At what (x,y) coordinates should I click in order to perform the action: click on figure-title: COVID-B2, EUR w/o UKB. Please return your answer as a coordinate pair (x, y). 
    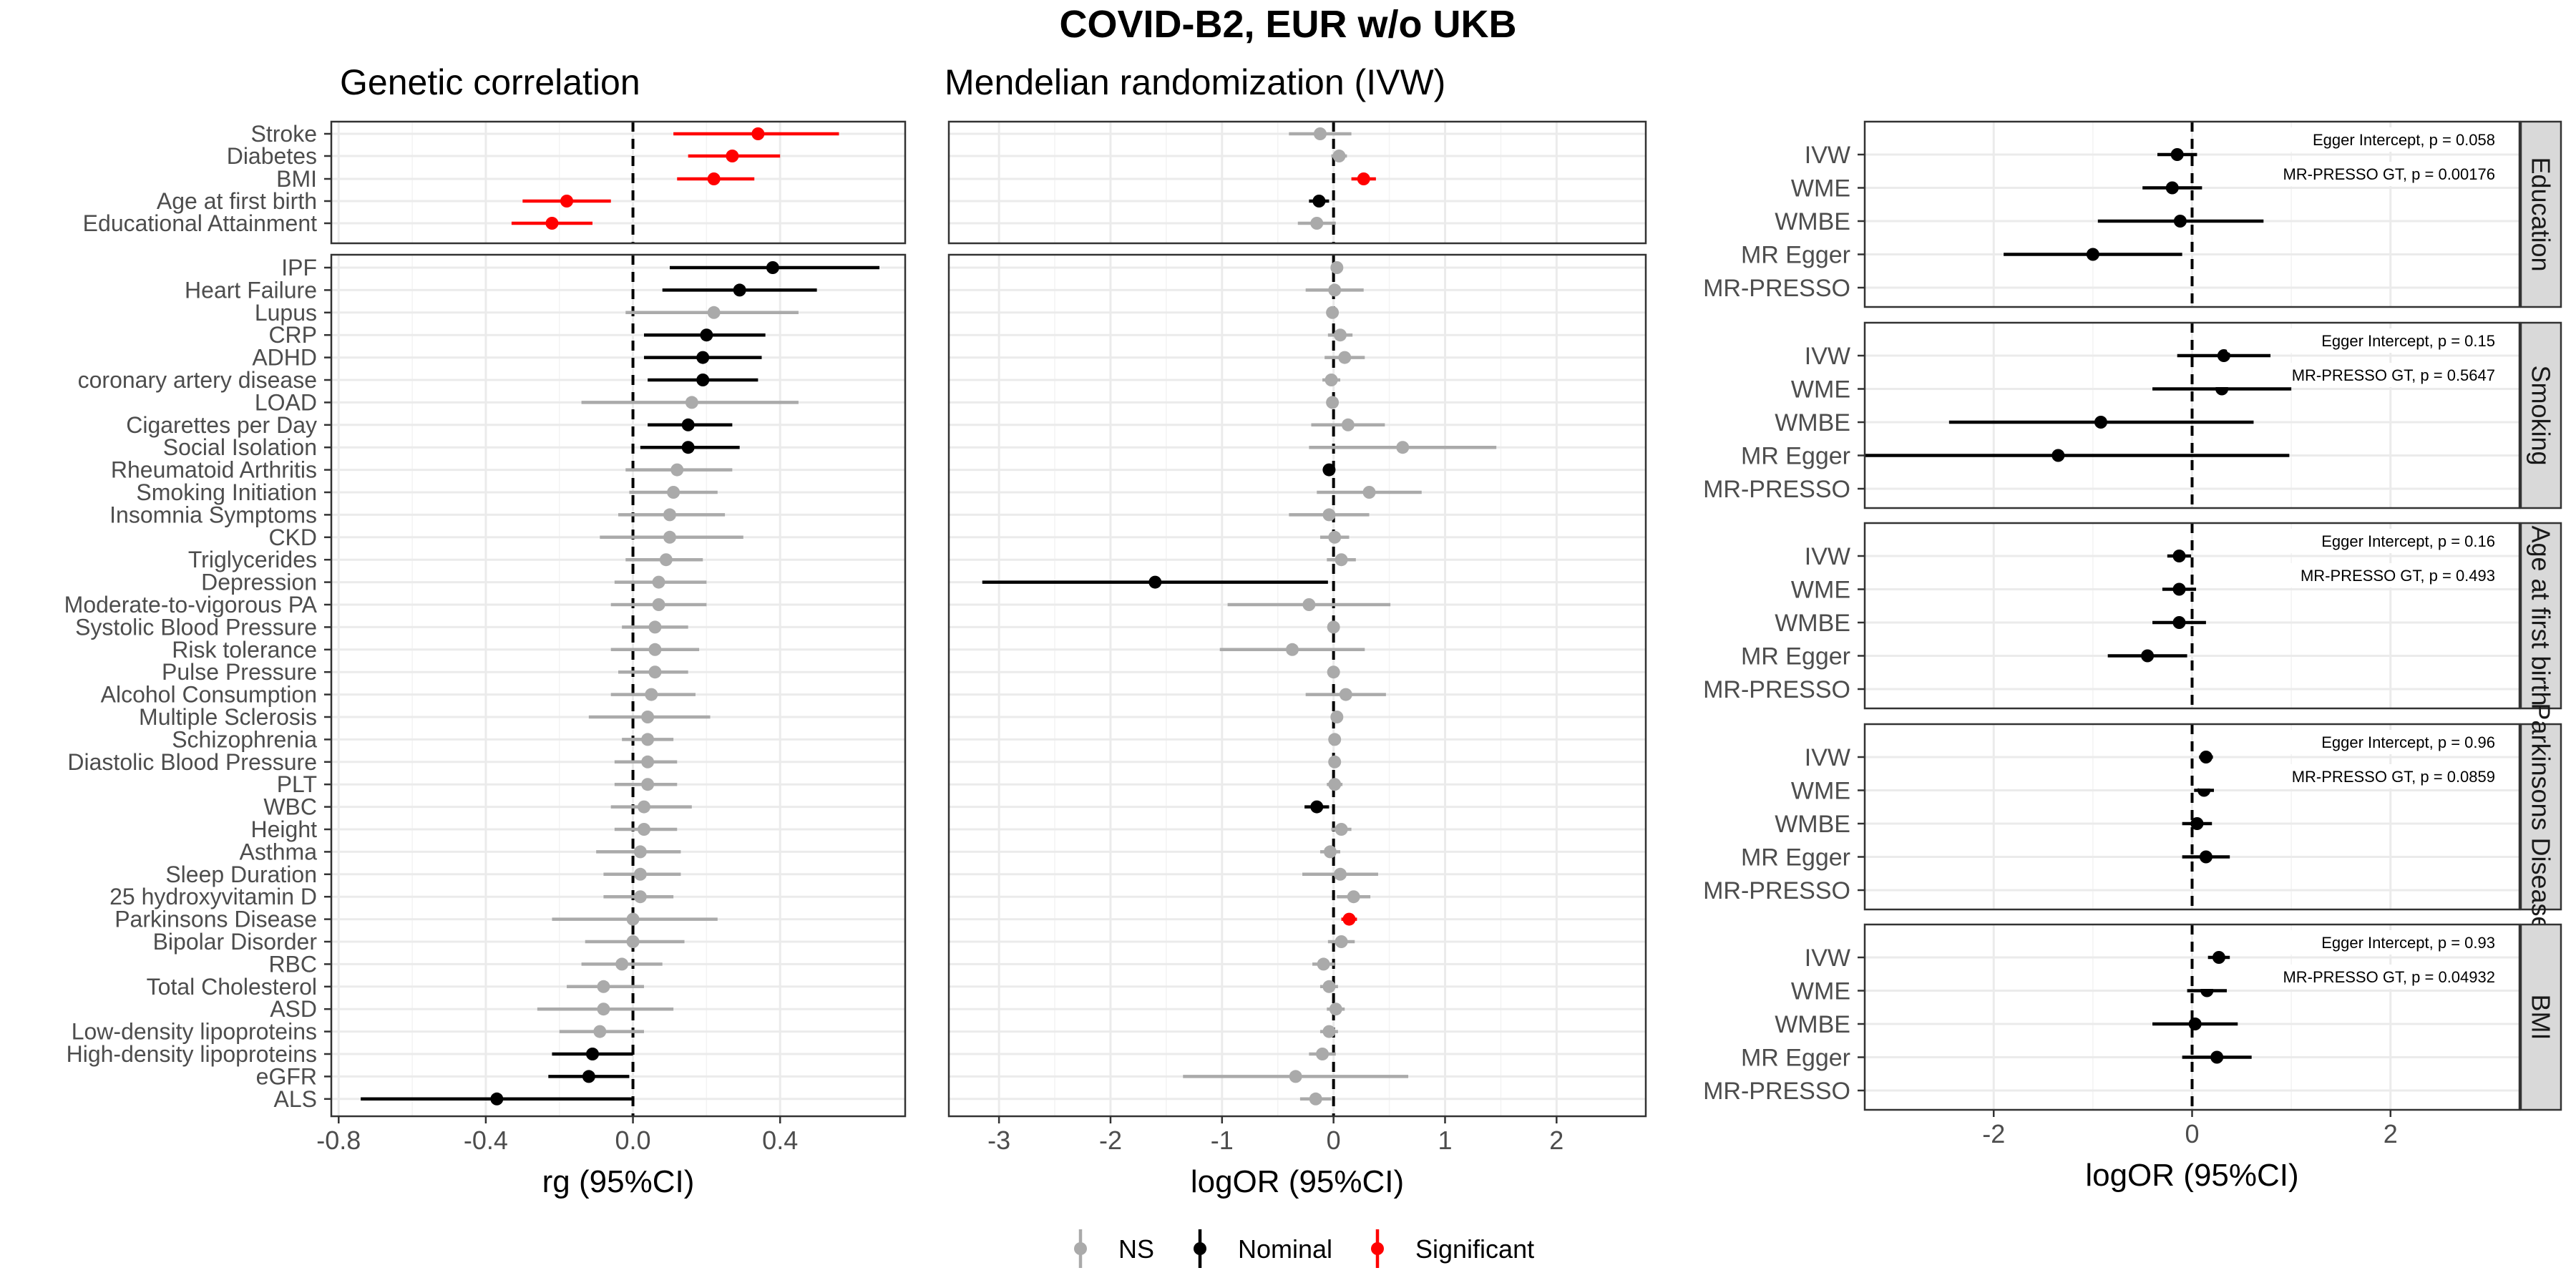
    Looking at the image, I should click on (1287, 24).